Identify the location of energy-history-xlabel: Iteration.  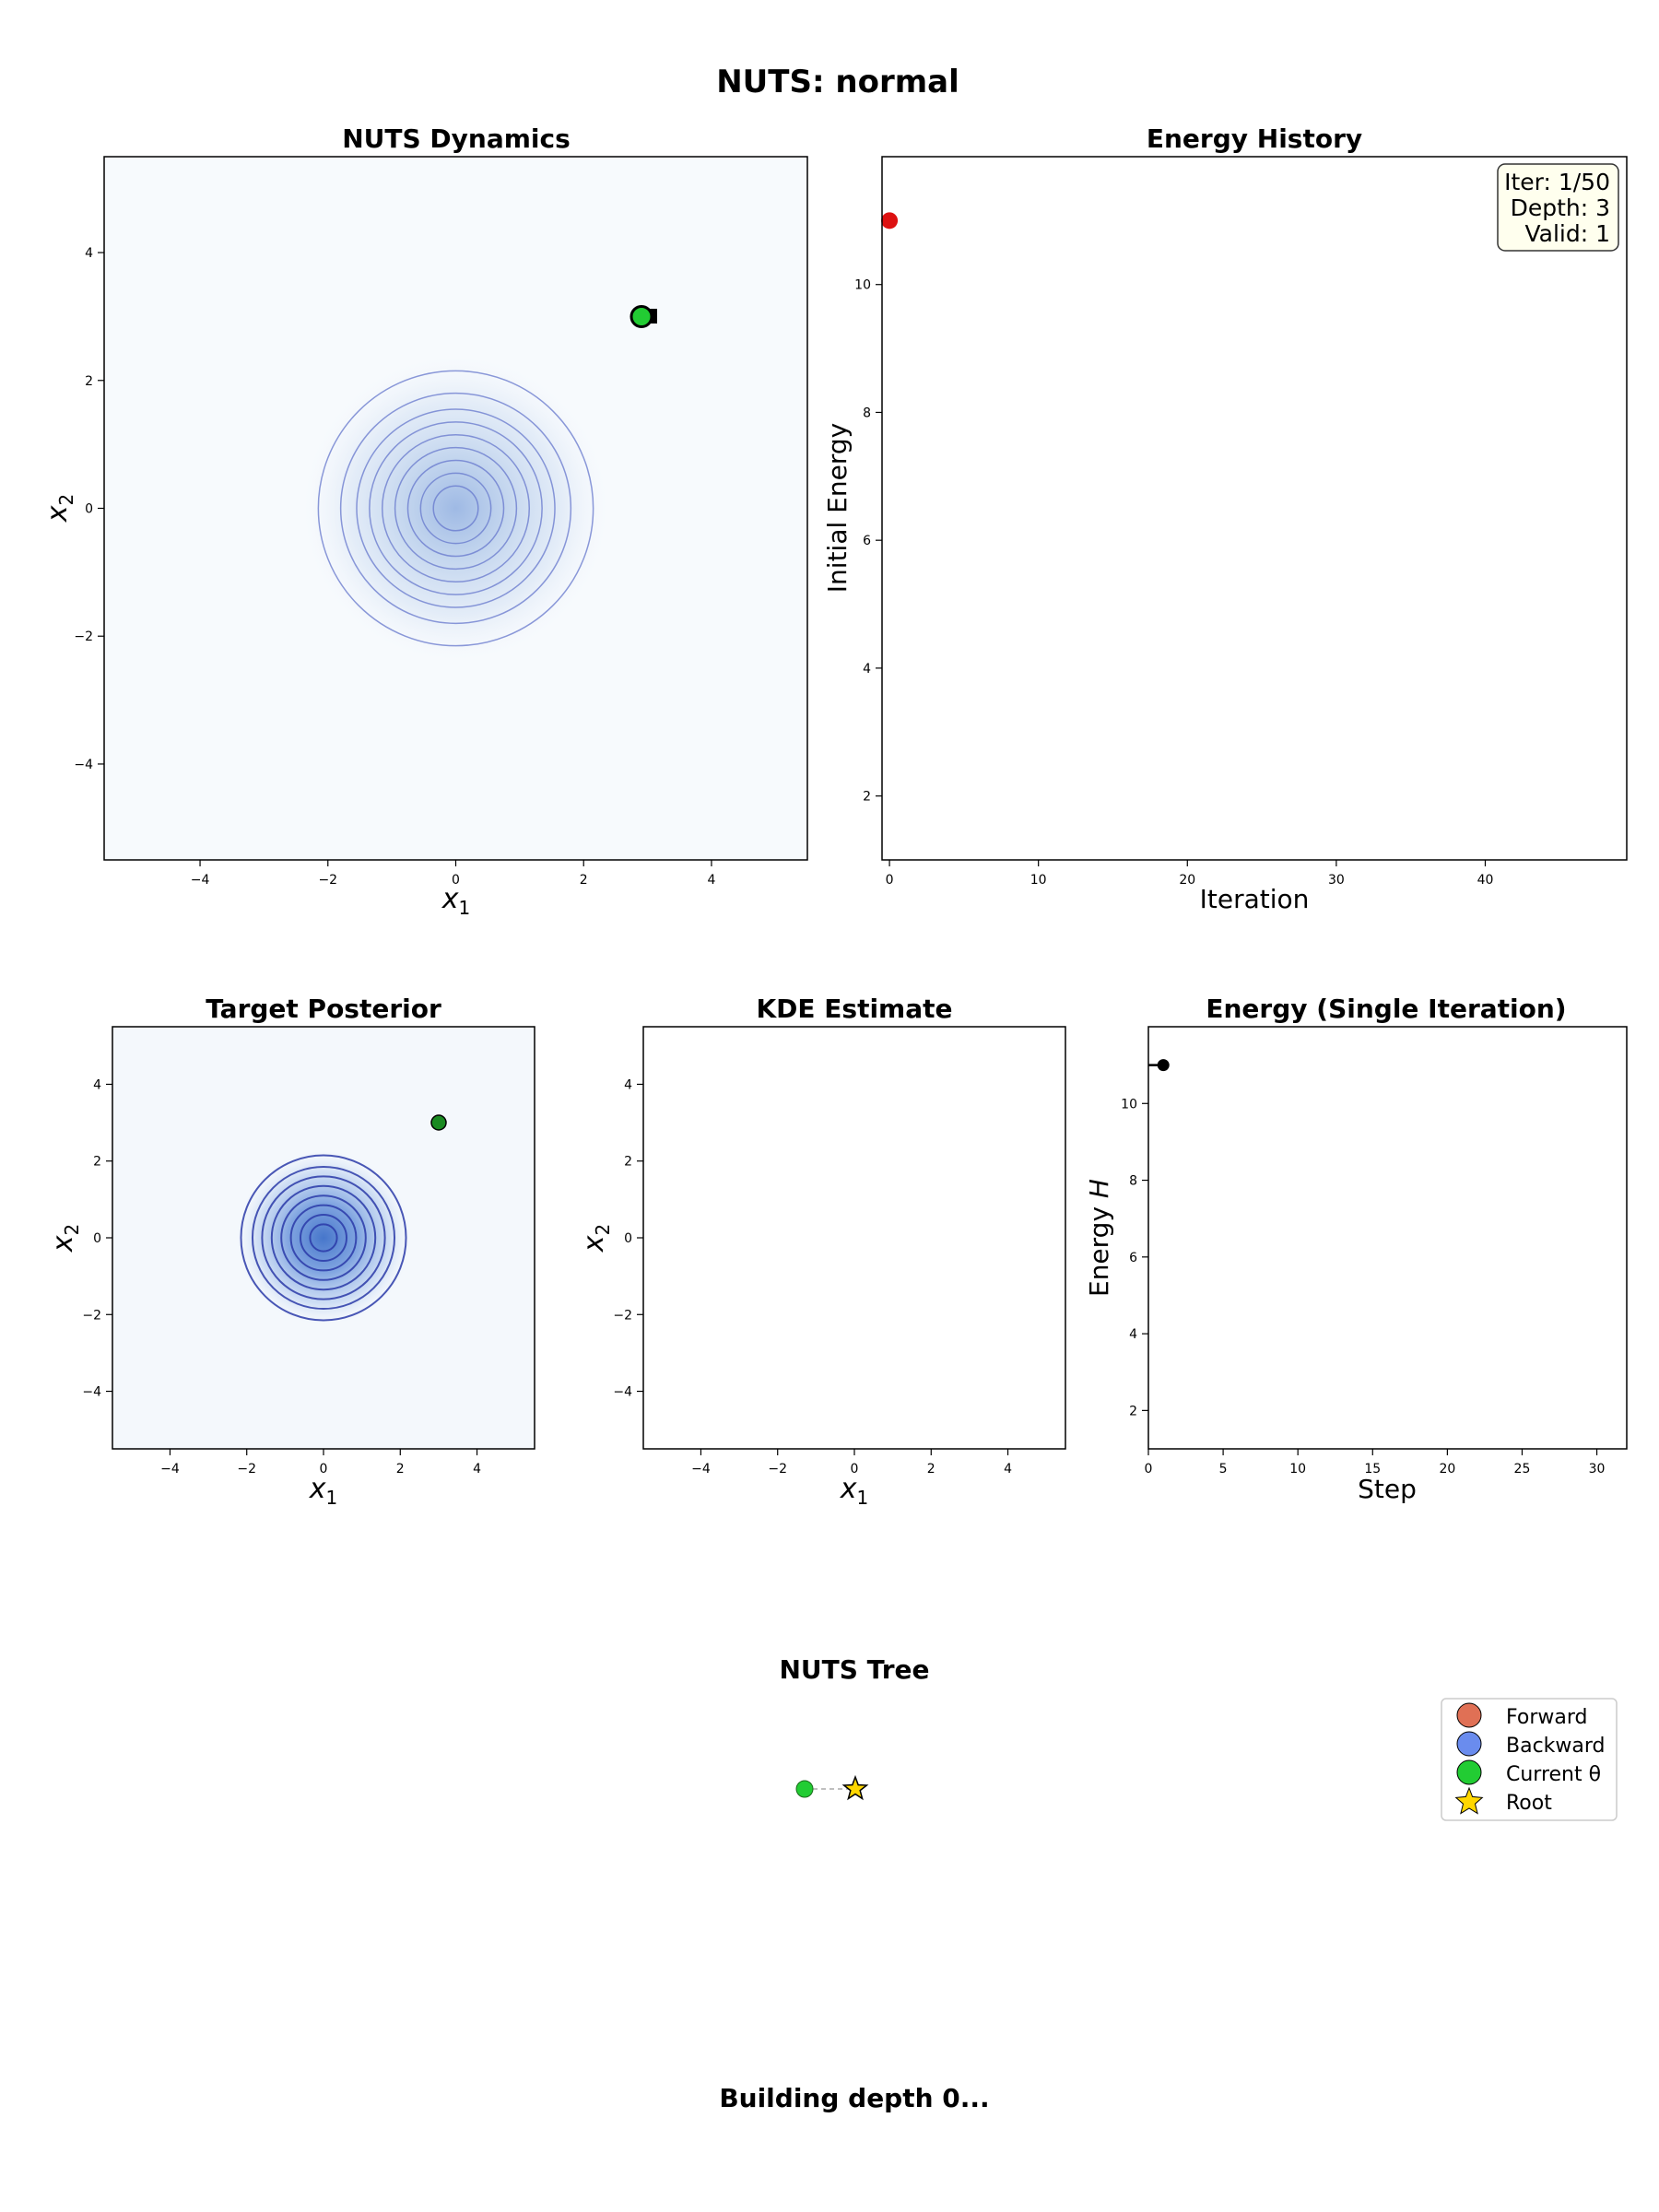
(1255, 899).